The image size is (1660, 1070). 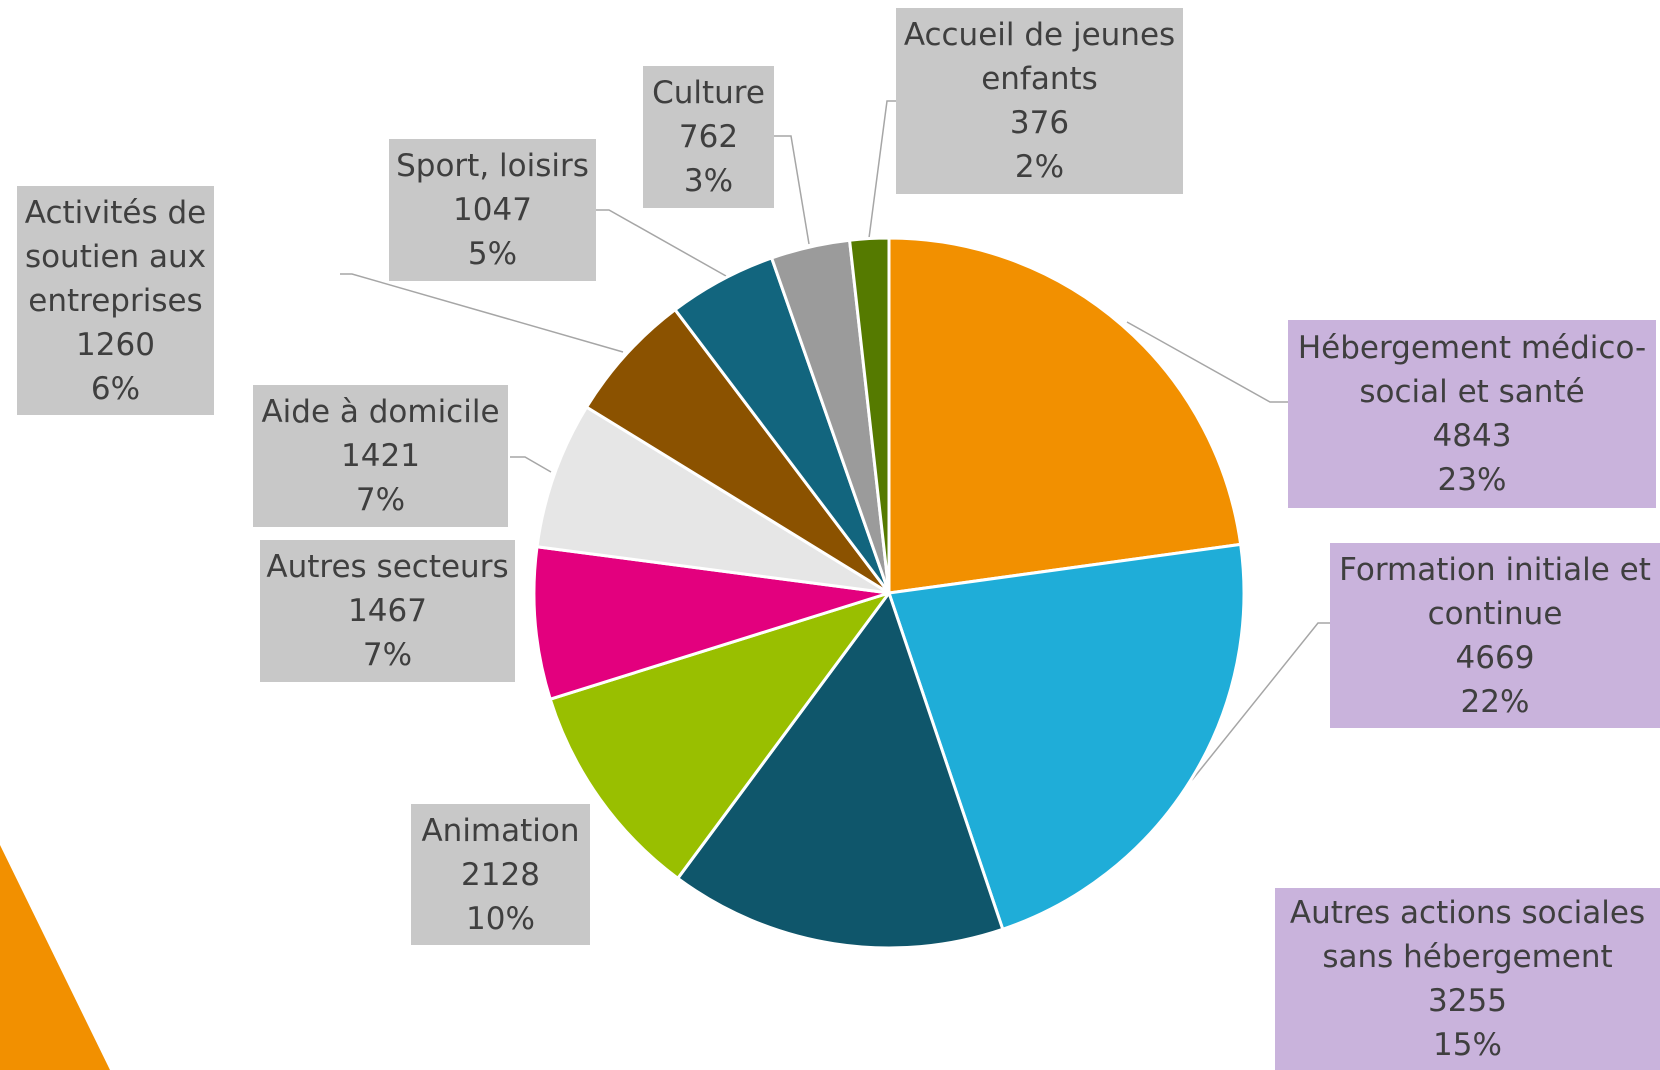 I want to click on data-label-category: Animation, so click(x=500, y=830).